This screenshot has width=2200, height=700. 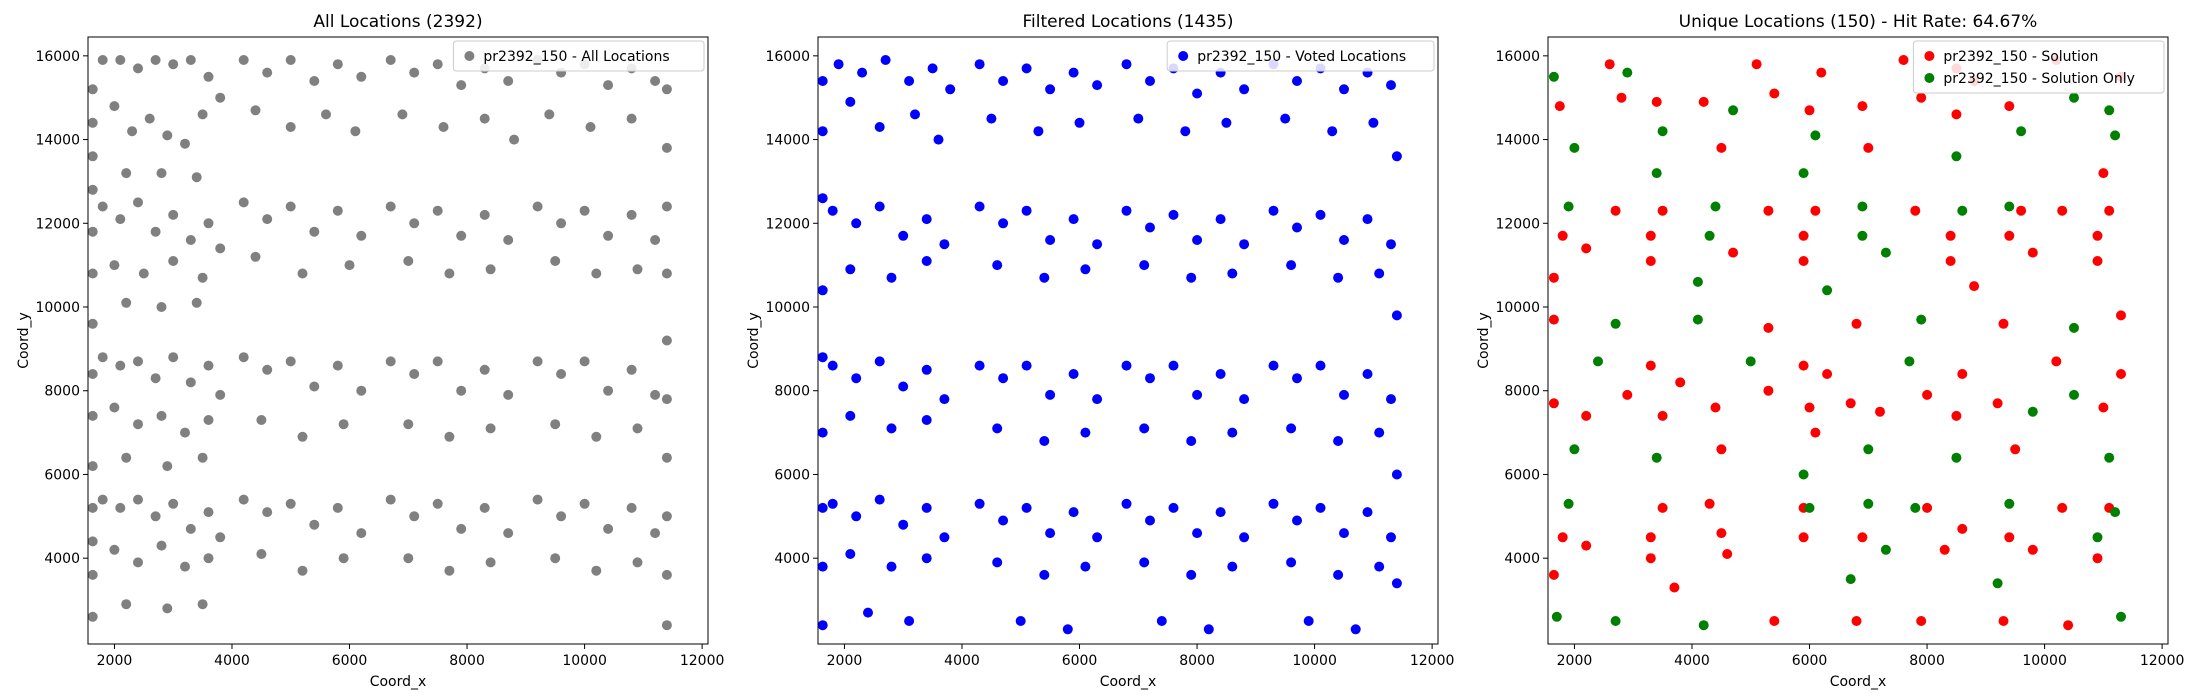 What do you see at coordinates (1128, 682) in the screenshot?
I see `x-axis-label: Coord_x` at bounding box center [1128, 682].